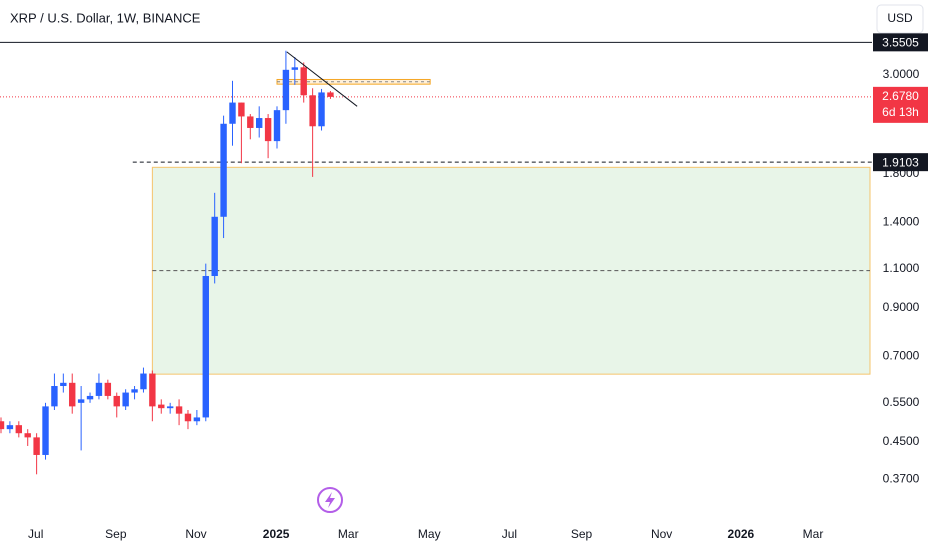 The height and width of the screenshot is (550, 932). I want to click on y-tick-label: 3.0000, so click(901, 74).